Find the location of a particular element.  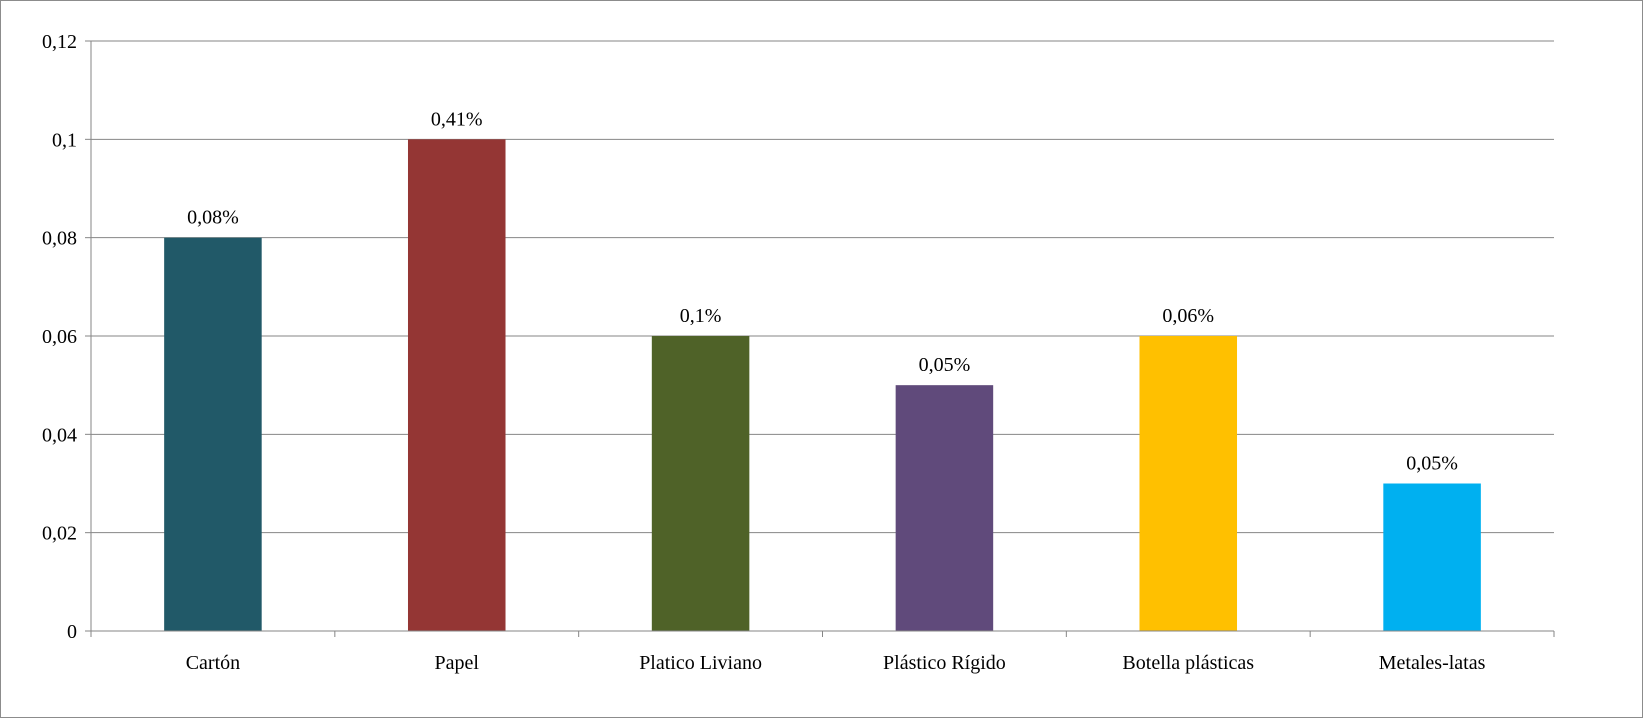

y-tick-label: 0,06 is located at coordinates (59, 337).